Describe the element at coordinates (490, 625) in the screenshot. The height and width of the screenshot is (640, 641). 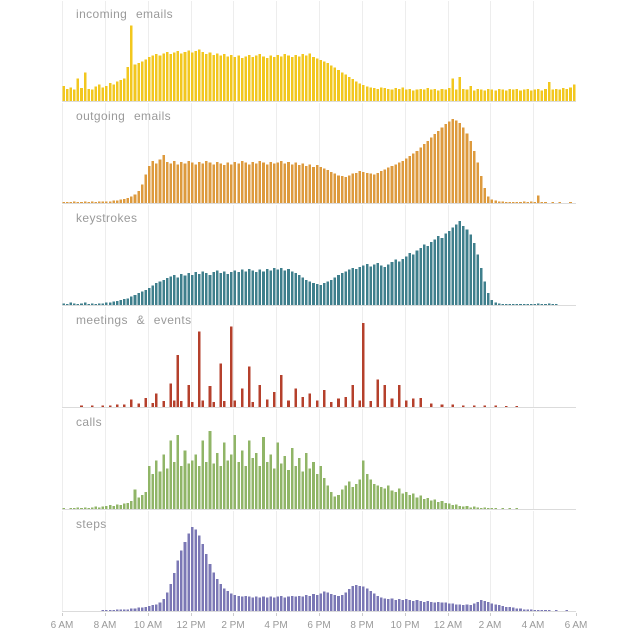
I see `axis-label-10: 2 AM` at that location.